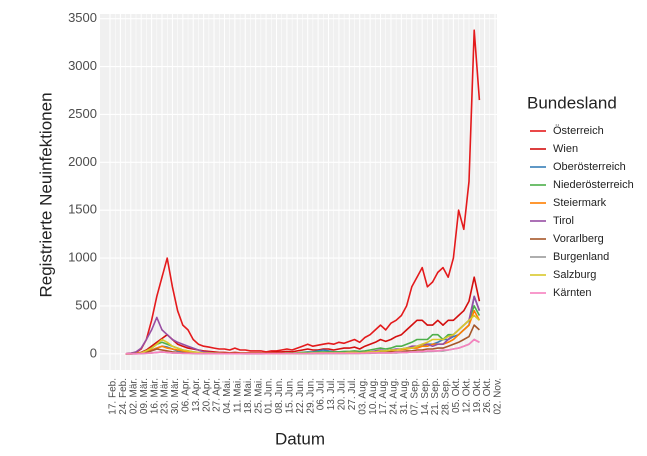 Image resolution: width=647 pixels, height=456 pixels. I want to click on x-tick-label: 27. Apr., so click(217, 395).